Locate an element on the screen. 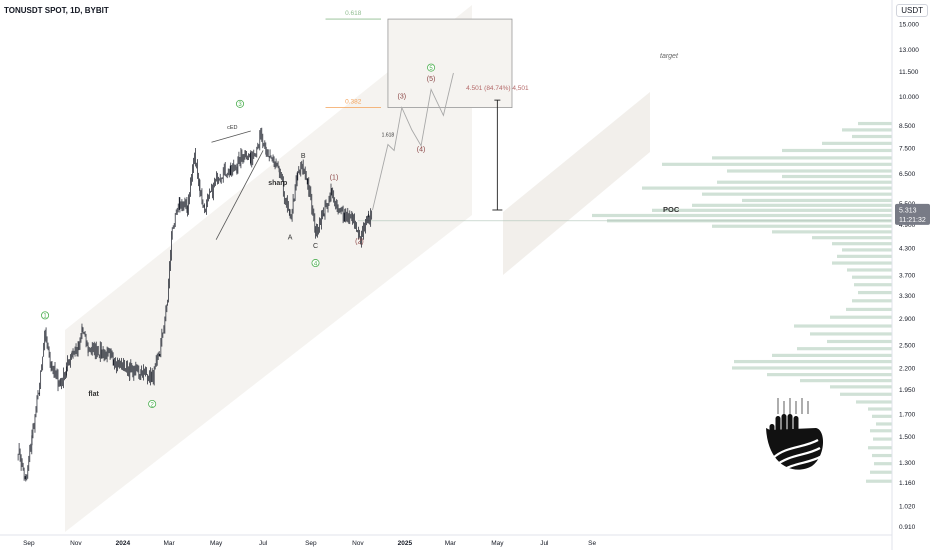 This screenshot has height=550, width=932. y-tick-label: 1.950 is located at coordinates (907, 390).